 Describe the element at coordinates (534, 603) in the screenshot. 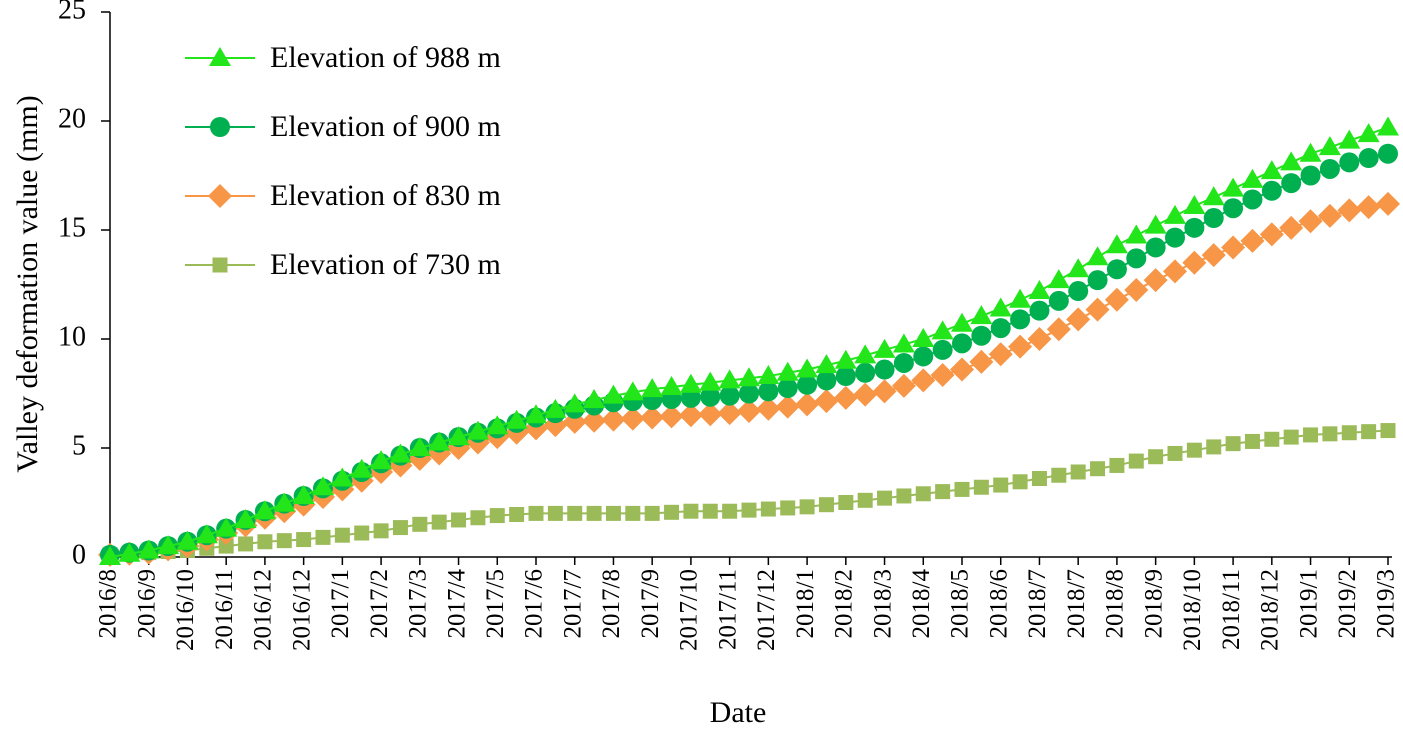

I see `x-tick-label: 2017/6` at that location.